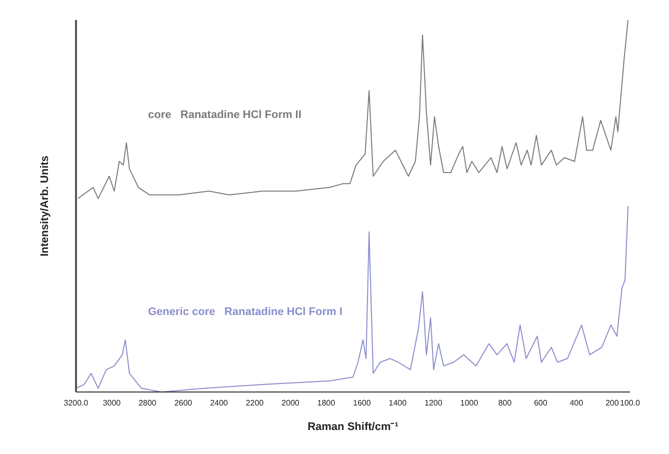  Describe the element at coordinates (183, 403) in the screenshot. I see `x-tick-label: 2600` at that location.